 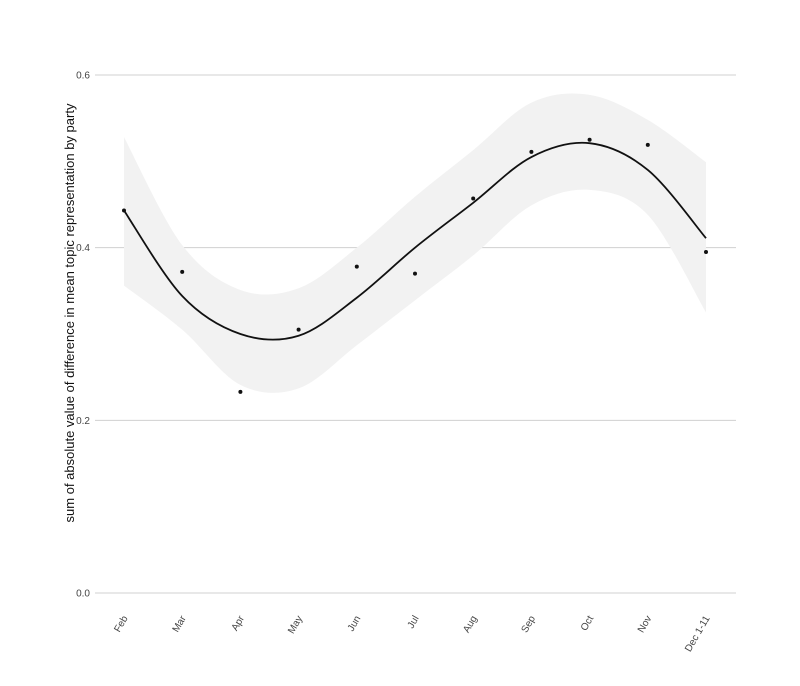 I want to click on x-tick-label: Mar, so click(x=180, y=623).